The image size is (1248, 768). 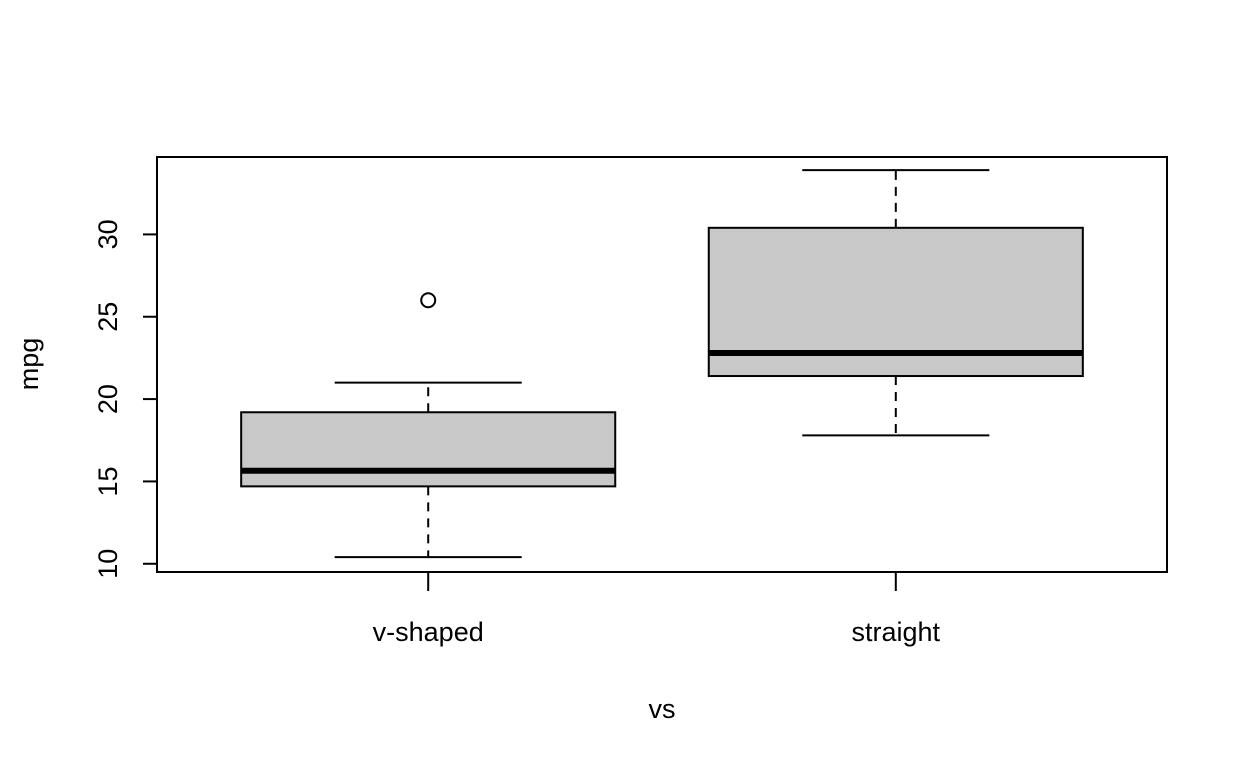 I want to click on box-iqr, so click(x=428, y=449).